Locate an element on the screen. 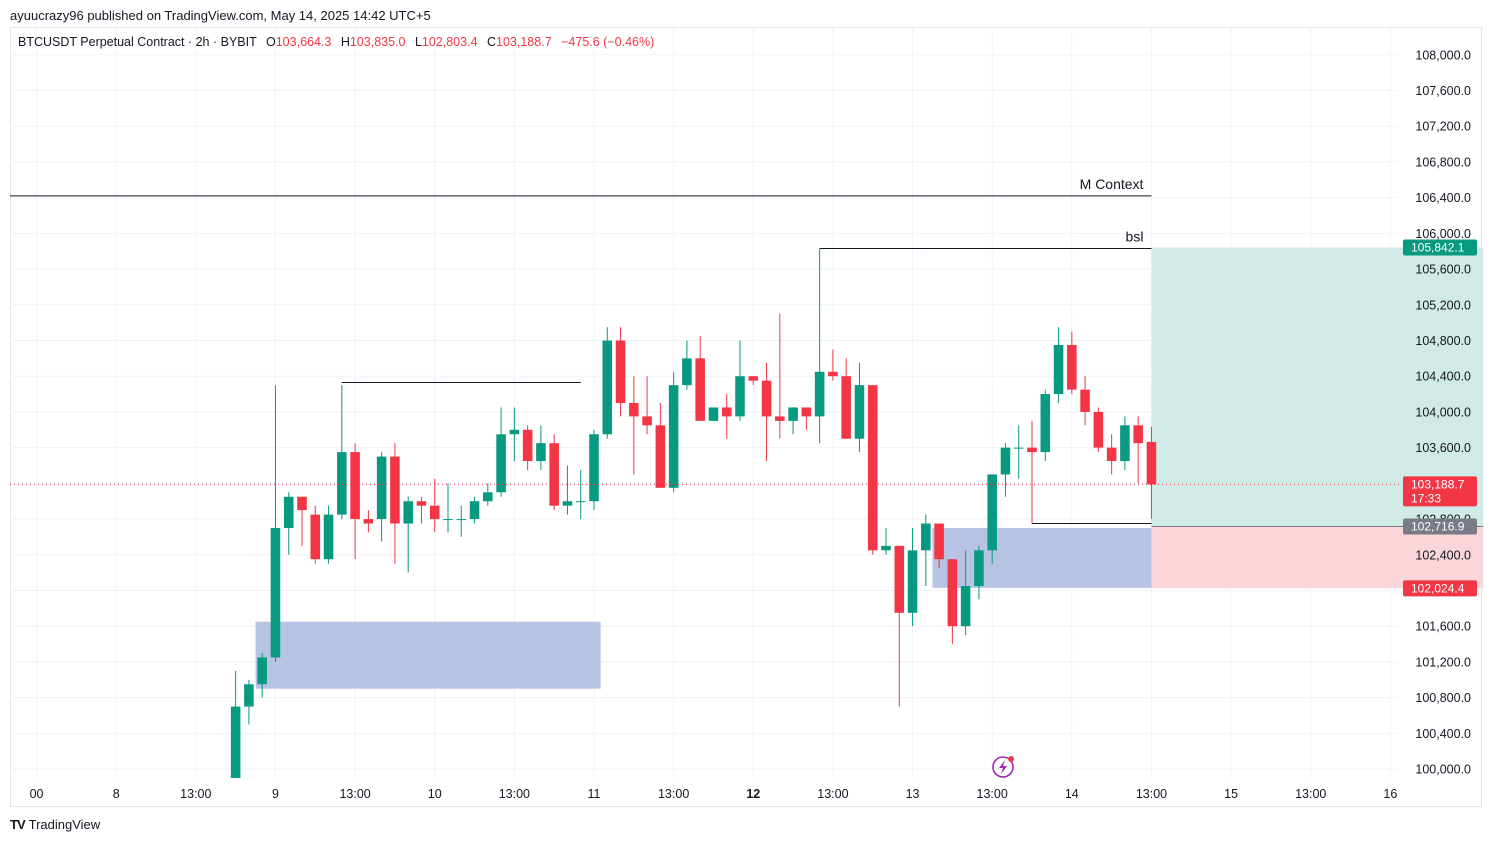  price-tag-target: 105,842.1 is located at coordinates (1440, 247).